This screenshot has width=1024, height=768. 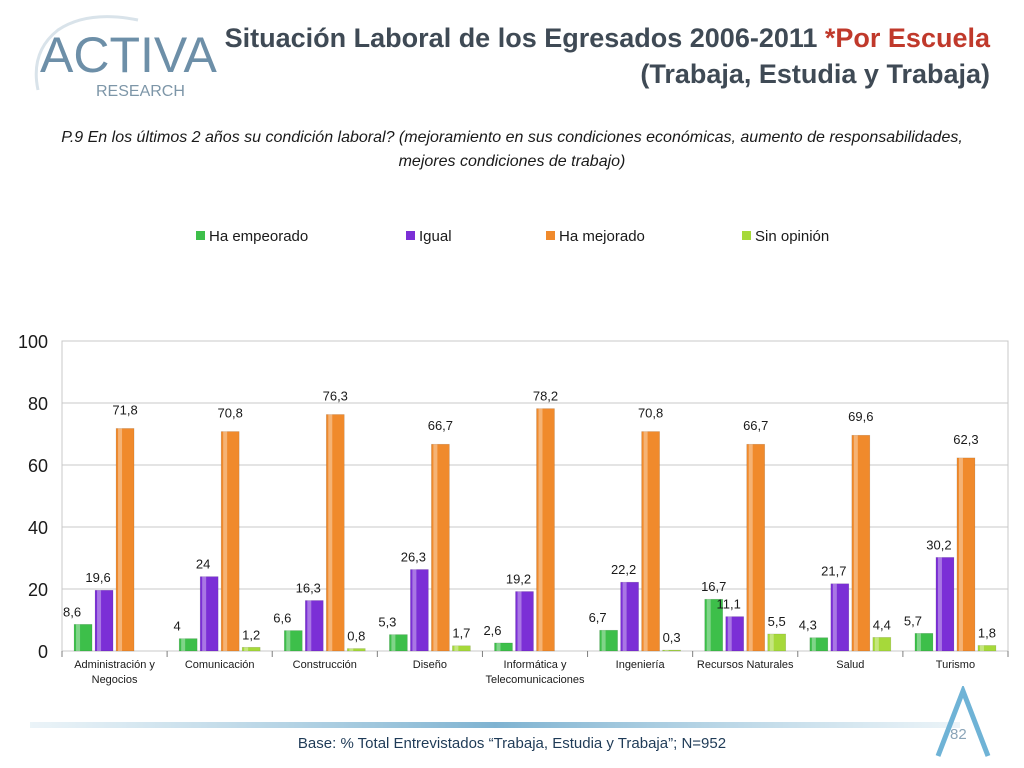 I want to click on data-label: 4,3, so click(x=808, y=625).